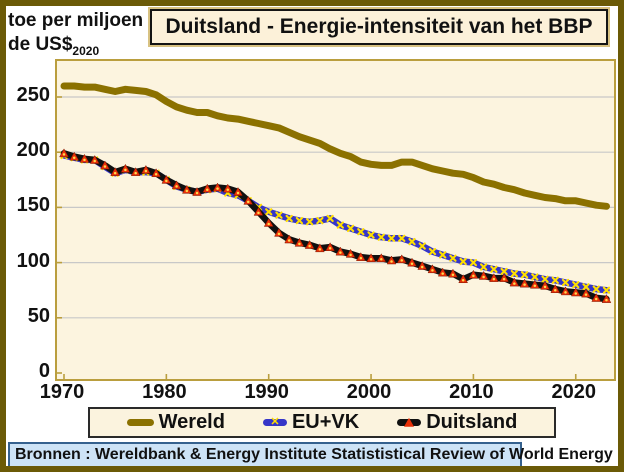 Image resolution: width=624 pixels, height=472 pixels. I want to click on legend-item-duitsland: Duitsland, so click(457, 422).